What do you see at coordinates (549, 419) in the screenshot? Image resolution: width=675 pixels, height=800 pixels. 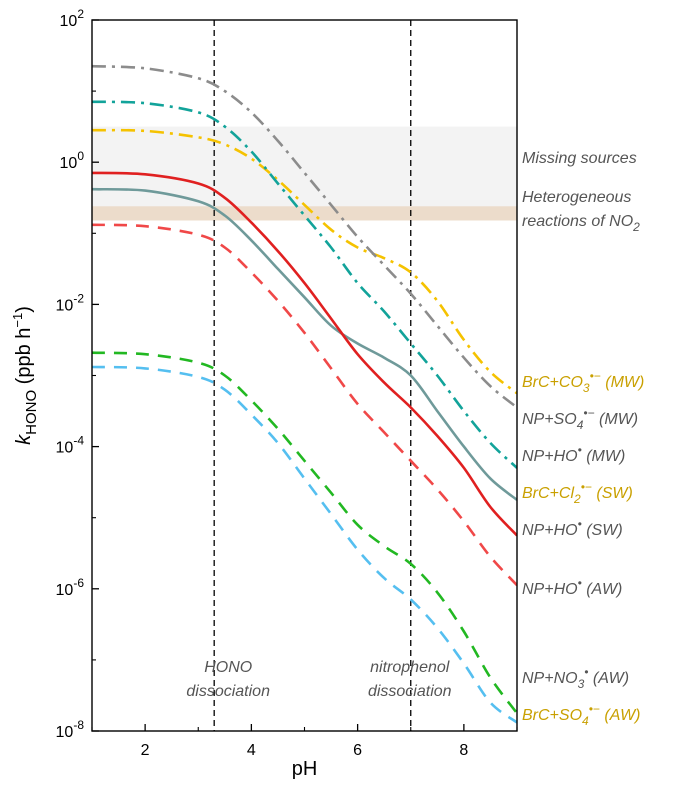 I see `series-label-pre: NP+SO` at bounding box center [549, 419].